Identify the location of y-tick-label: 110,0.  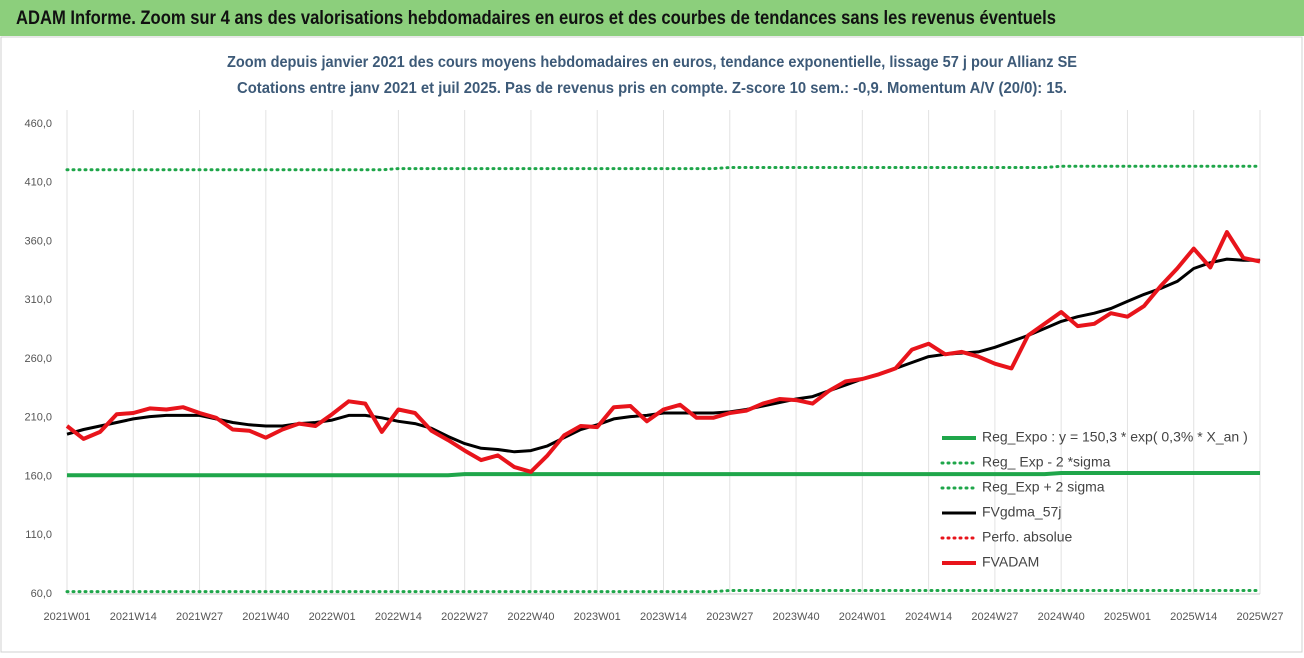
(38, 535).